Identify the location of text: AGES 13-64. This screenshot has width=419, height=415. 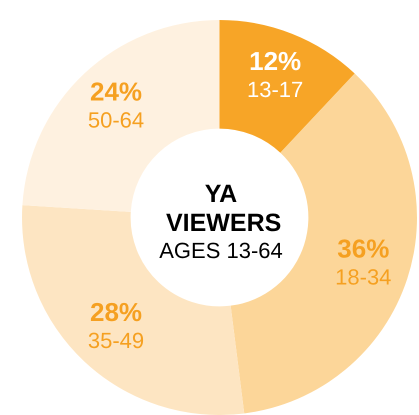
(221, 251).